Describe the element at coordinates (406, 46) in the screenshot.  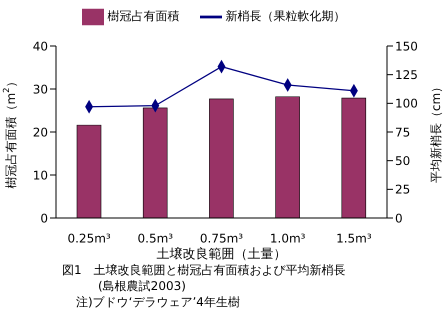
I see `y2-tick-label: 150` at that location.